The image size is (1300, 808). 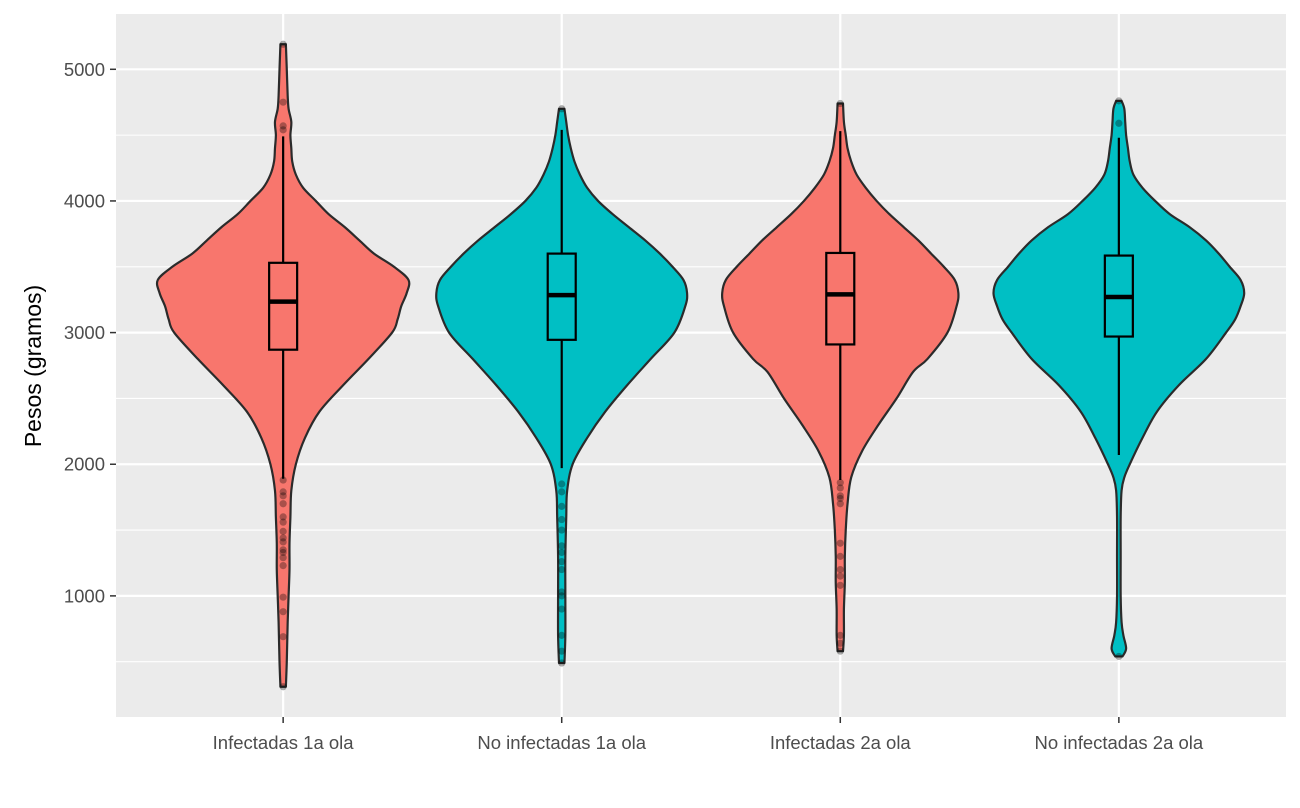 What do you see at coordinates (84, 464) in the screenshot?
I see `y-tick-label: 2000` at bounding box center [84, 464].